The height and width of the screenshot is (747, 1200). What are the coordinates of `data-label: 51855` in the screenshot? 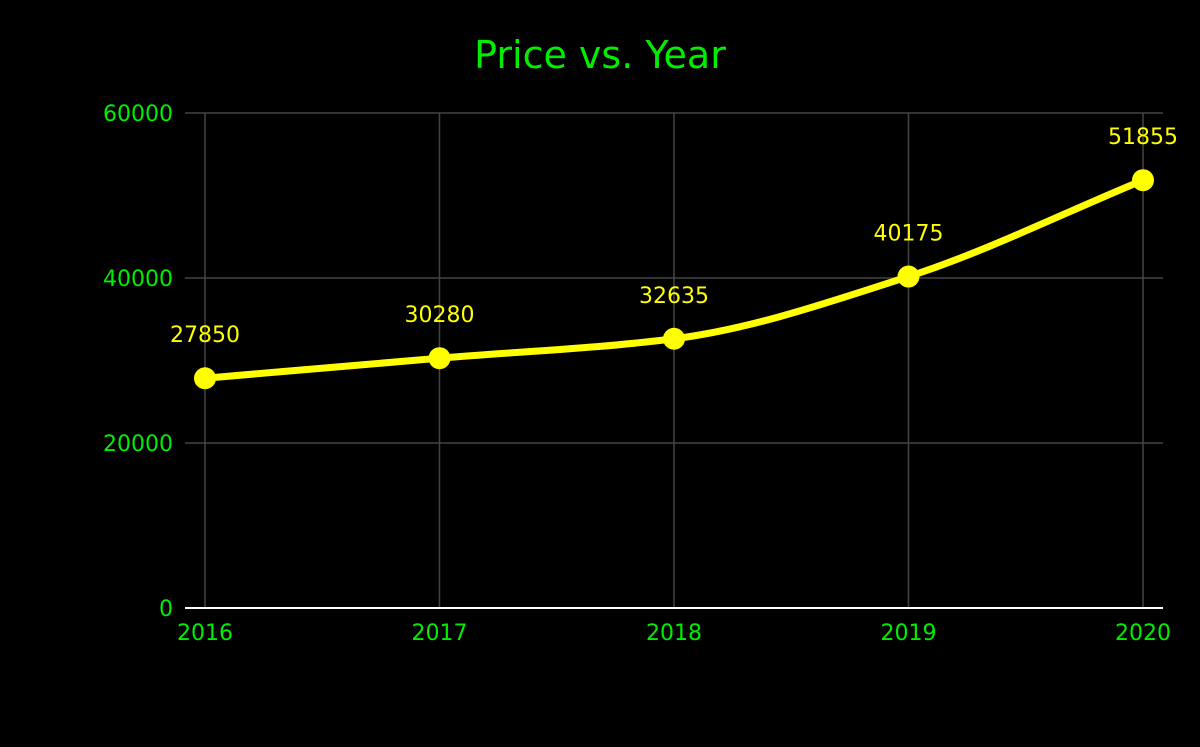 It's located at (1143, 137).